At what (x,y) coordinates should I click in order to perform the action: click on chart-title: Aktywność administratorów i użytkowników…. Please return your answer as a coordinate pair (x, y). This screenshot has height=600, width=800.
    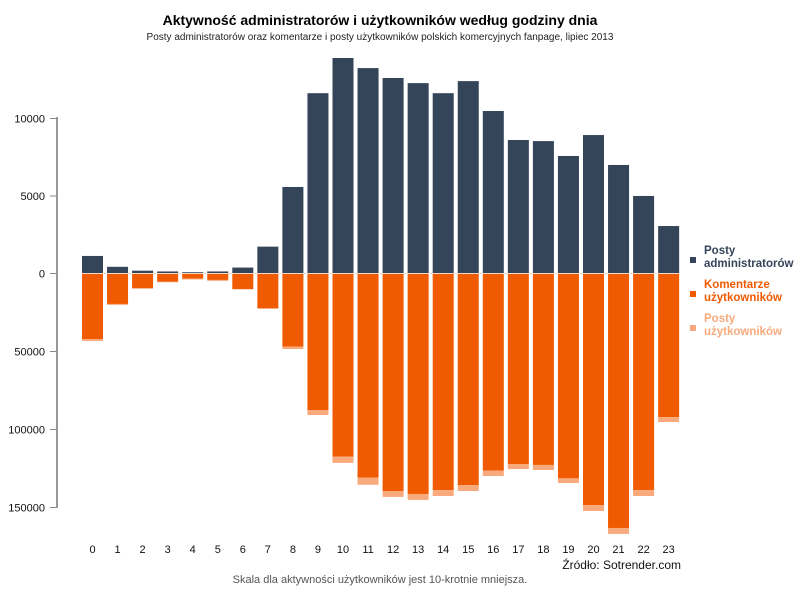
    Looking at the image, I should click on (380, 20).